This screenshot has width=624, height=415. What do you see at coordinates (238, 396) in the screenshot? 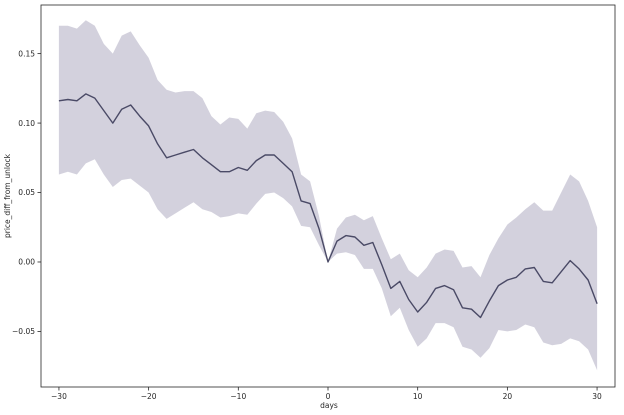
I see `x-tick-label: −10` at bounding box center [238, 396].